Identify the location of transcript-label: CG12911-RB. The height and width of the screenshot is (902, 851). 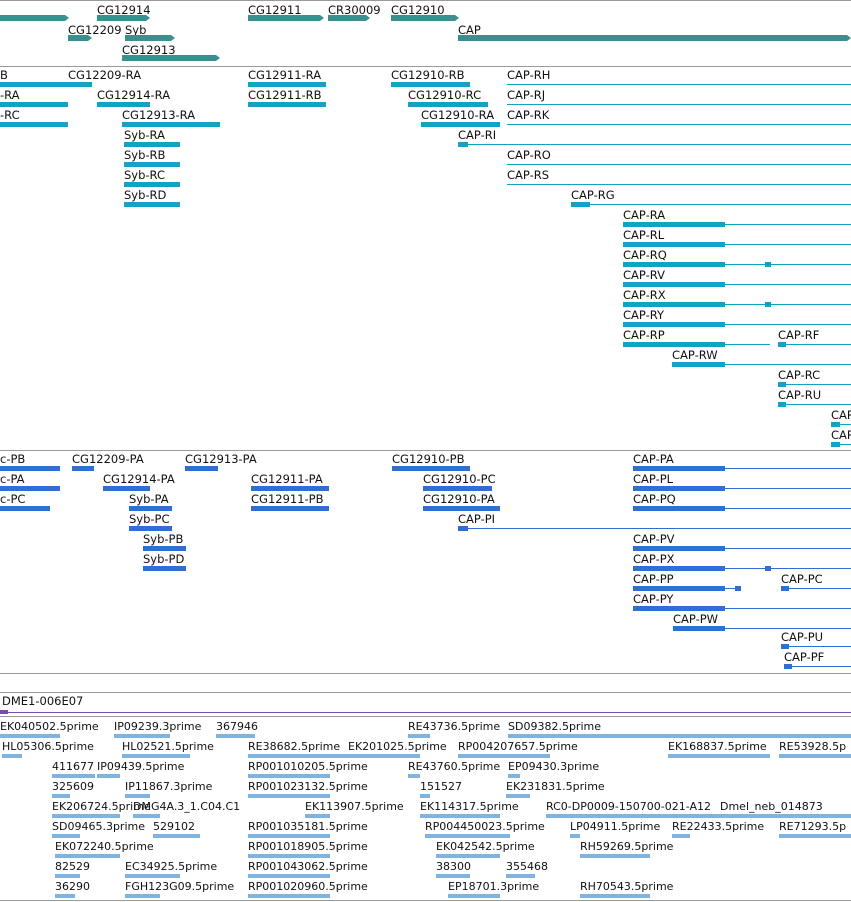
(285, 95).